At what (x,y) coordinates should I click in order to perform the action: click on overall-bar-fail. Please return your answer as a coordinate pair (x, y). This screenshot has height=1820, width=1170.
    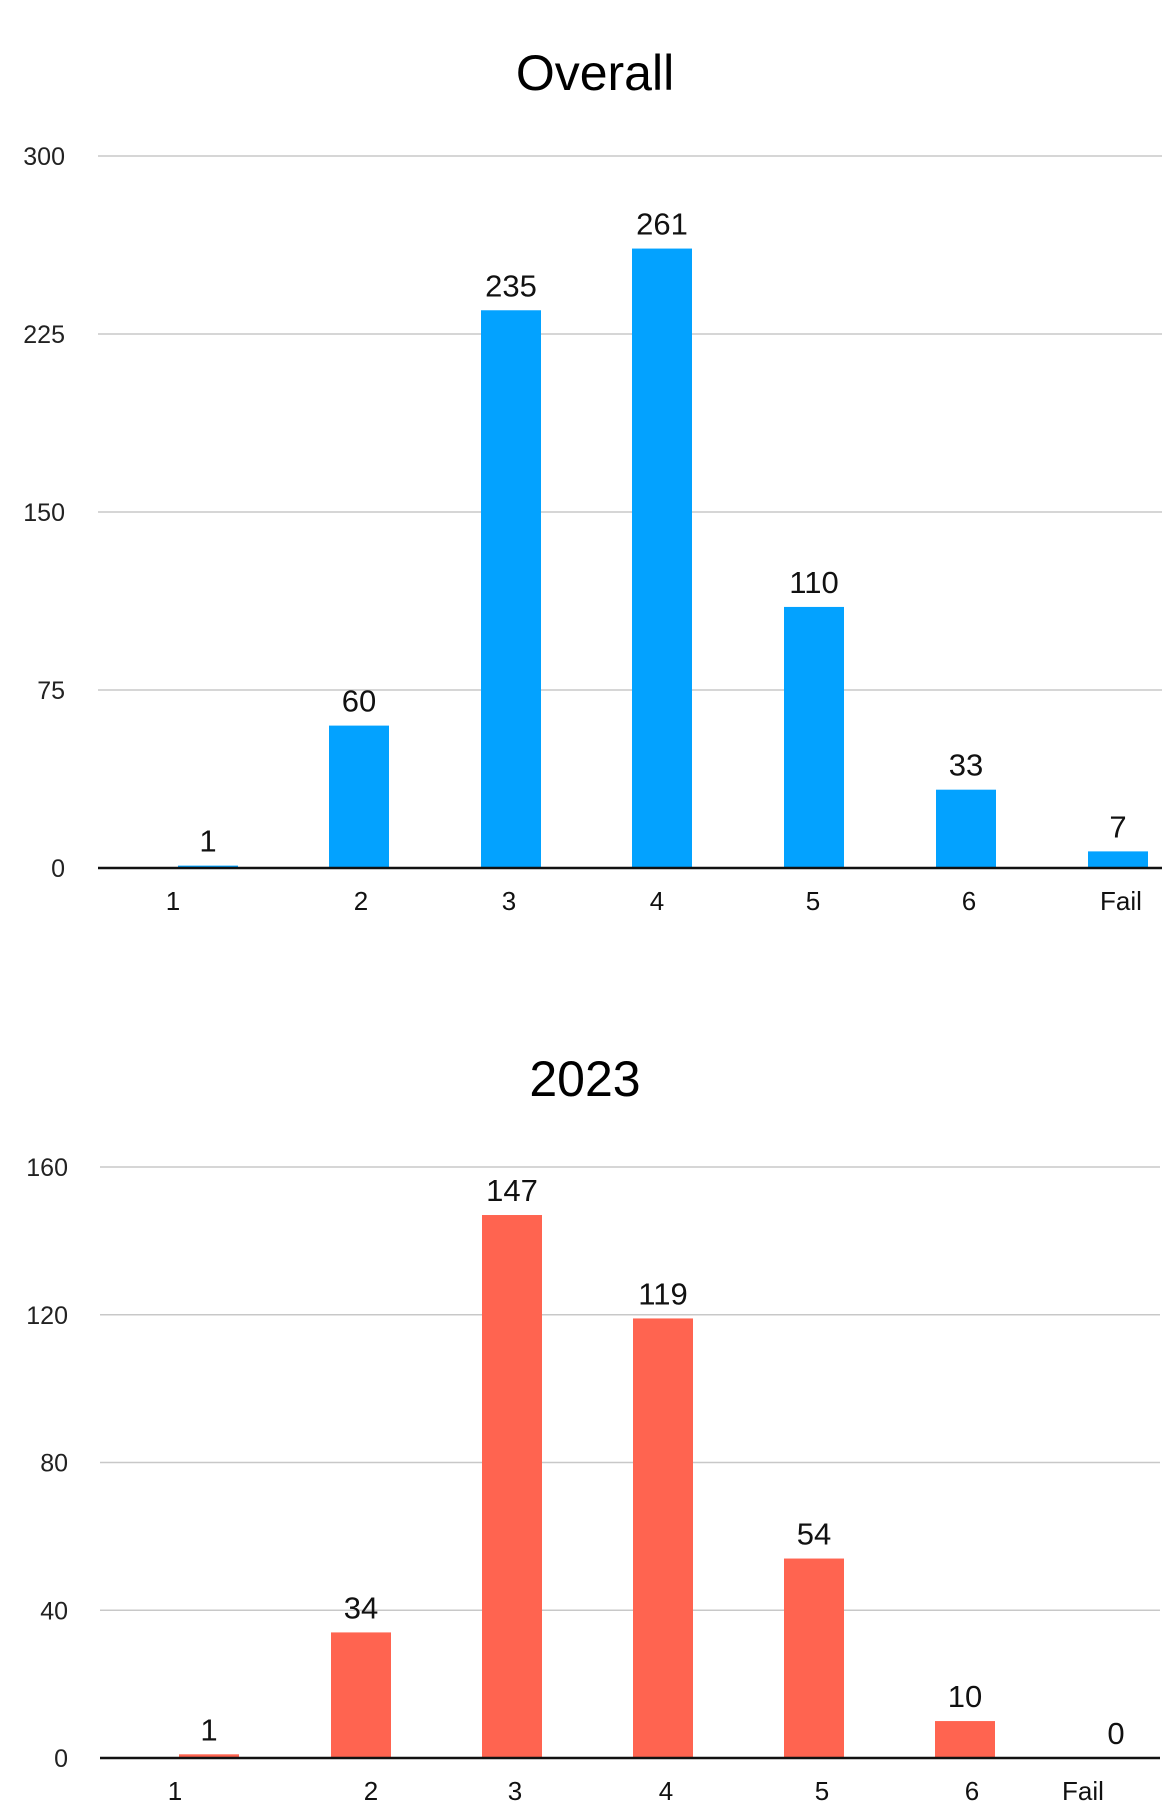
    Looking at the image, I should click on (1118, 859).